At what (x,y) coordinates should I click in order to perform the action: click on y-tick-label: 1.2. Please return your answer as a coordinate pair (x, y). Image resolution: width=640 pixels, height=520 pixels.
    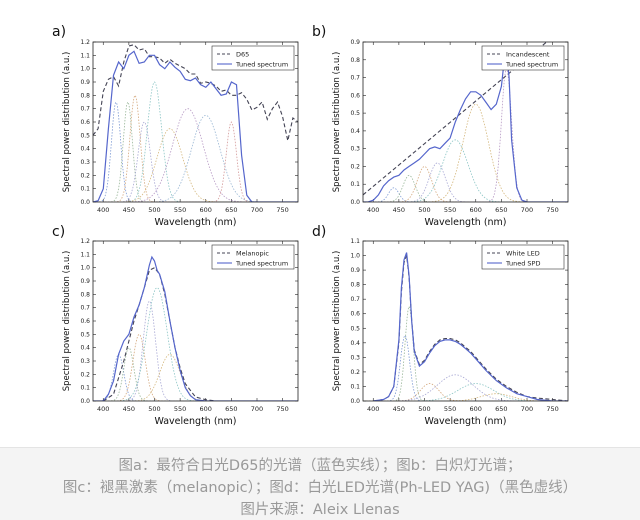
    Looking at the image, I should click on (85, 241).